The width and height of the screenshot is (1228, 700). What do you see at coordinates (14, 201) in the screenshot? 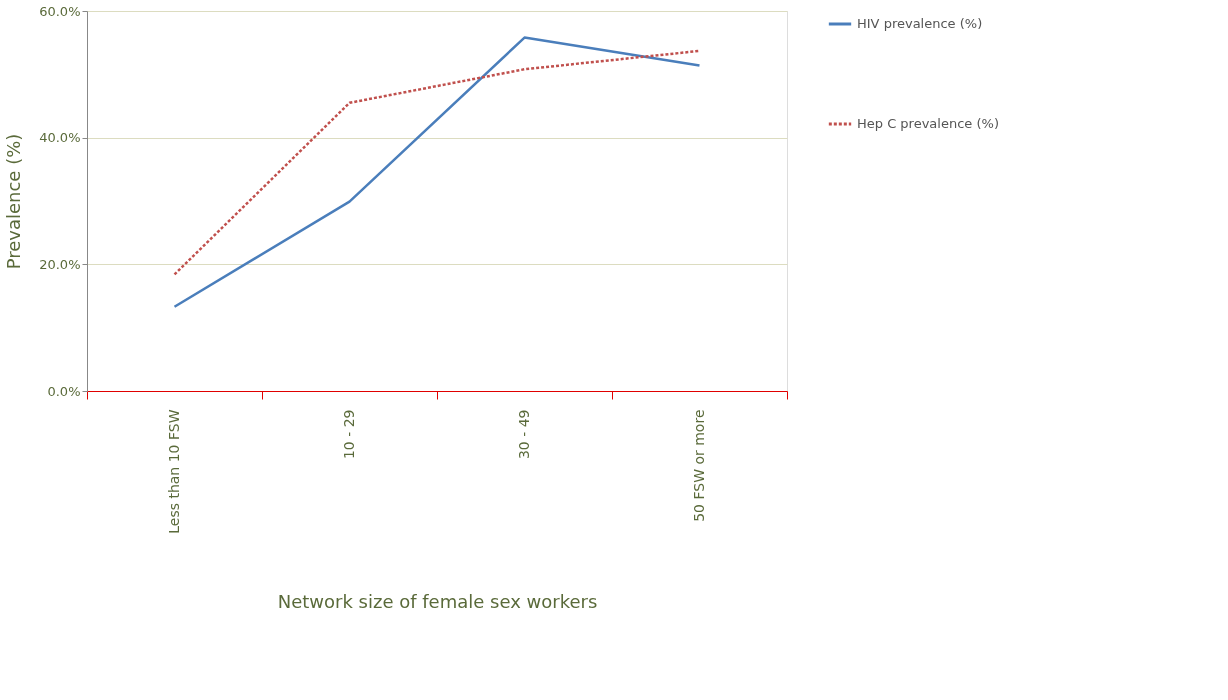
I see `y-axis-title: Prevalence (%)` at bounding box center [14, 201].